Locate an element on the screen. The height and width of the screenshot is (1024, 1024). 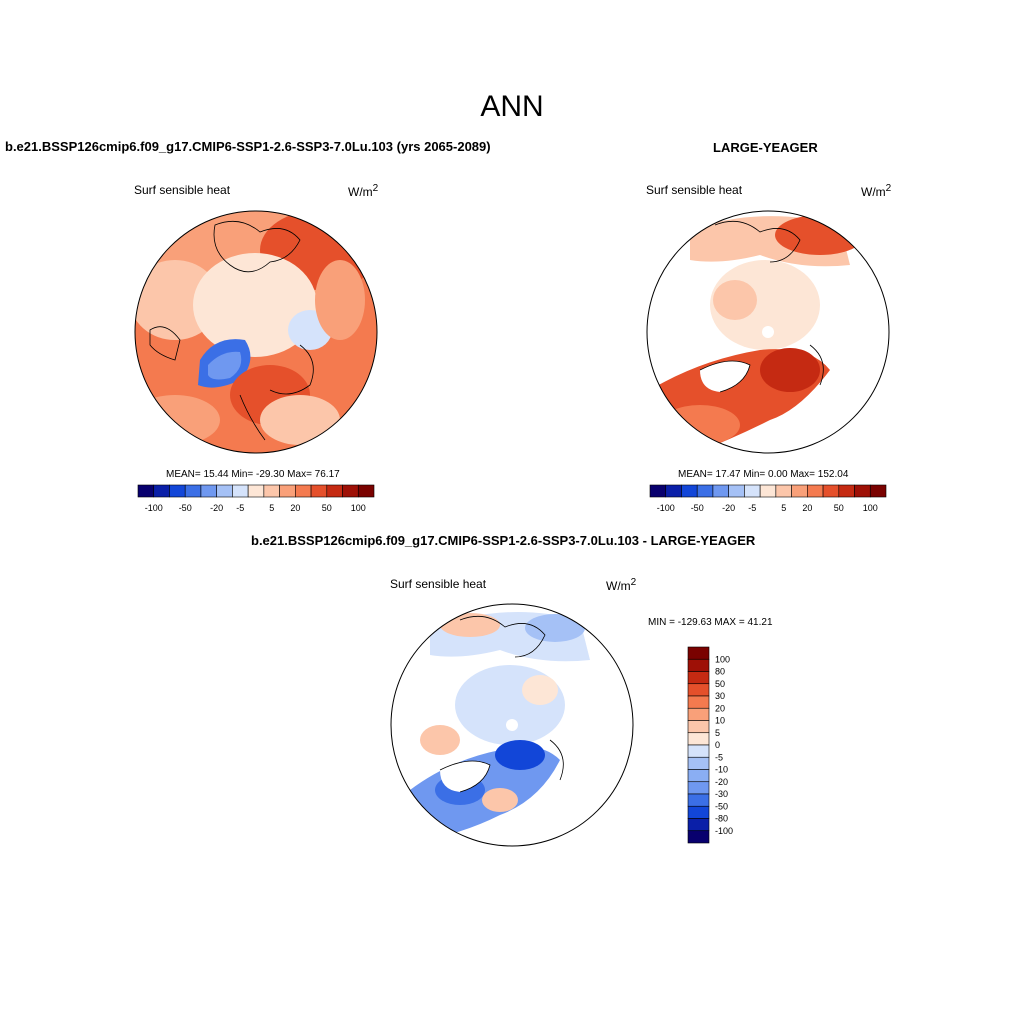
panel1-stats: MEAN= 15.44 Min= -29.30 Max= 76.17 is located at coordinates (253, 474).